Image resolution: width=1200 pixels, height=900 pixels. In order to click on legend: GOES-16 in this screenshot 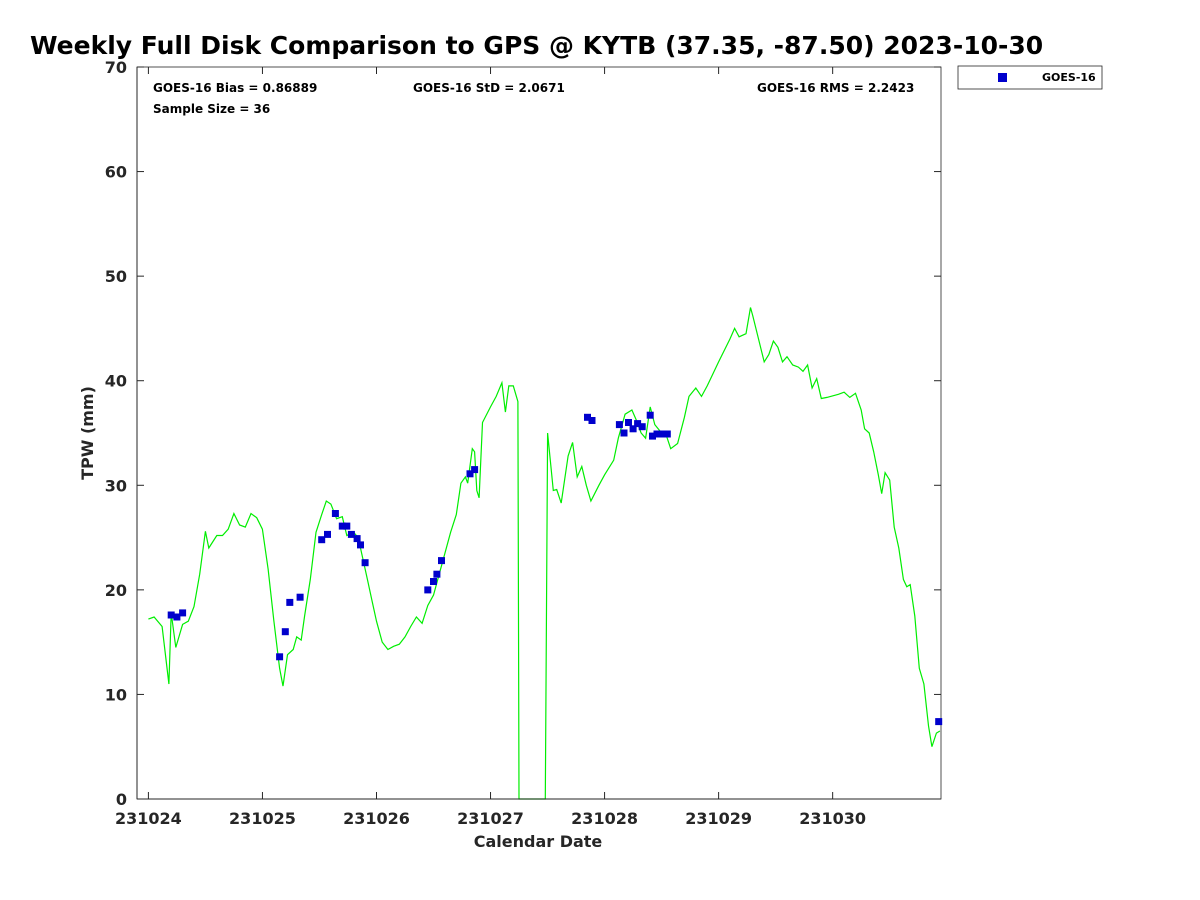, I will do `click(1030, 77)`.